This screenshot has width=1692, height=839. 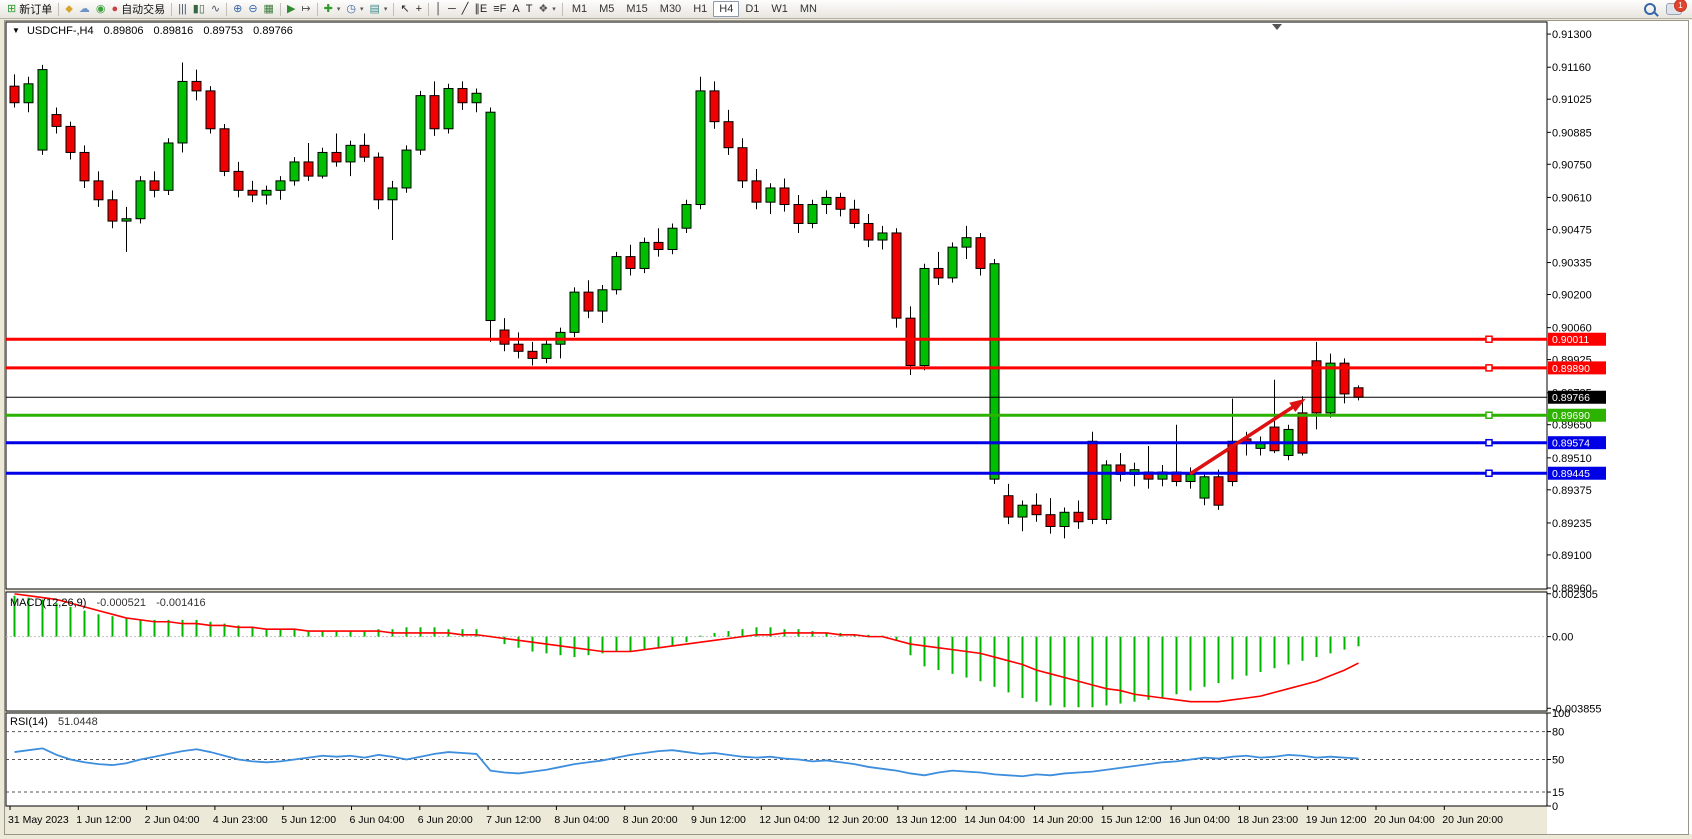 I want to click on crosshair-icon: +, so click(x=419, y=8).